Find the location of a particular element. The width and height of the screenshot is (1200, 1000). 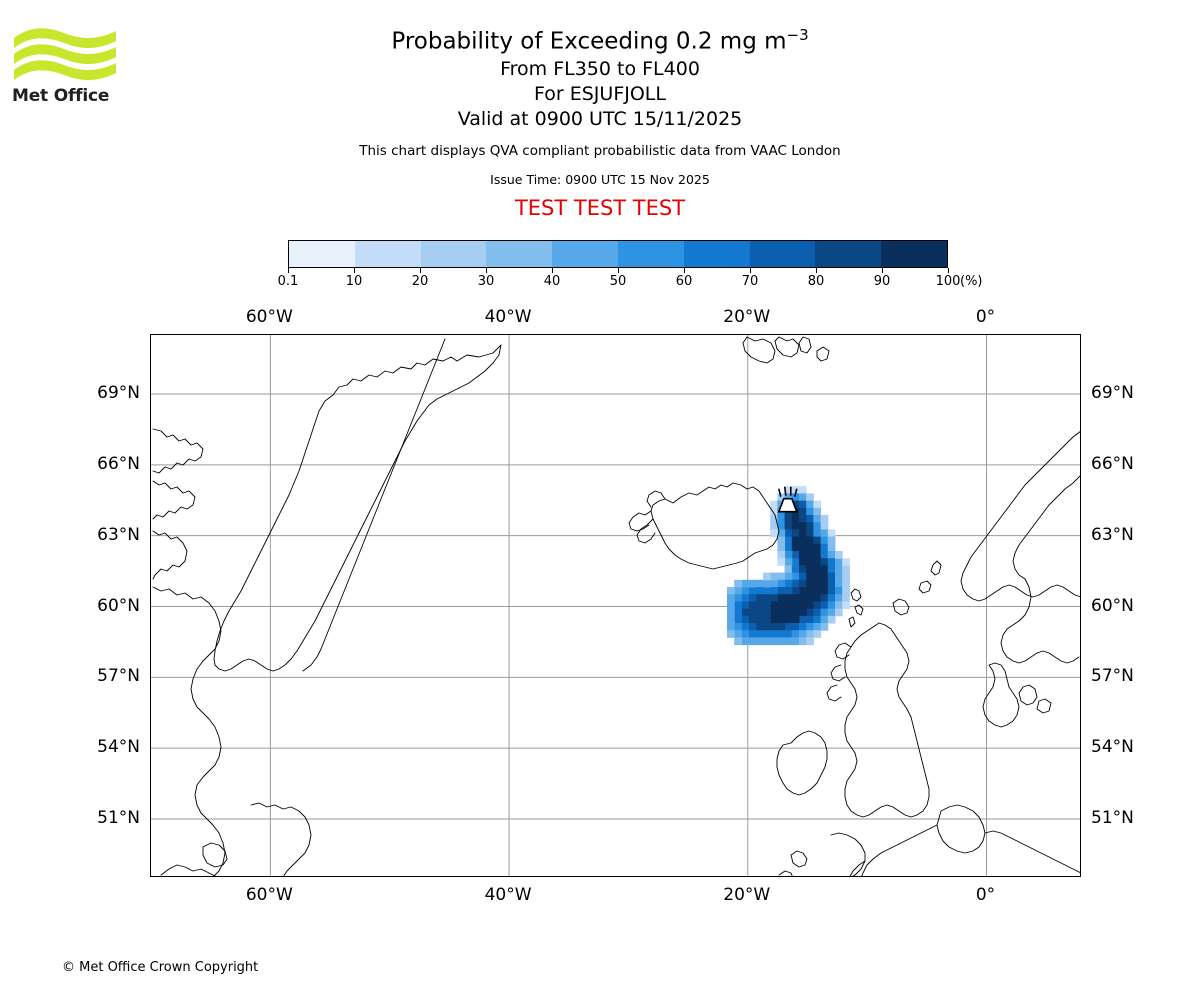

colorbar-tick-label: 70 is located at coordinates (750, 281).